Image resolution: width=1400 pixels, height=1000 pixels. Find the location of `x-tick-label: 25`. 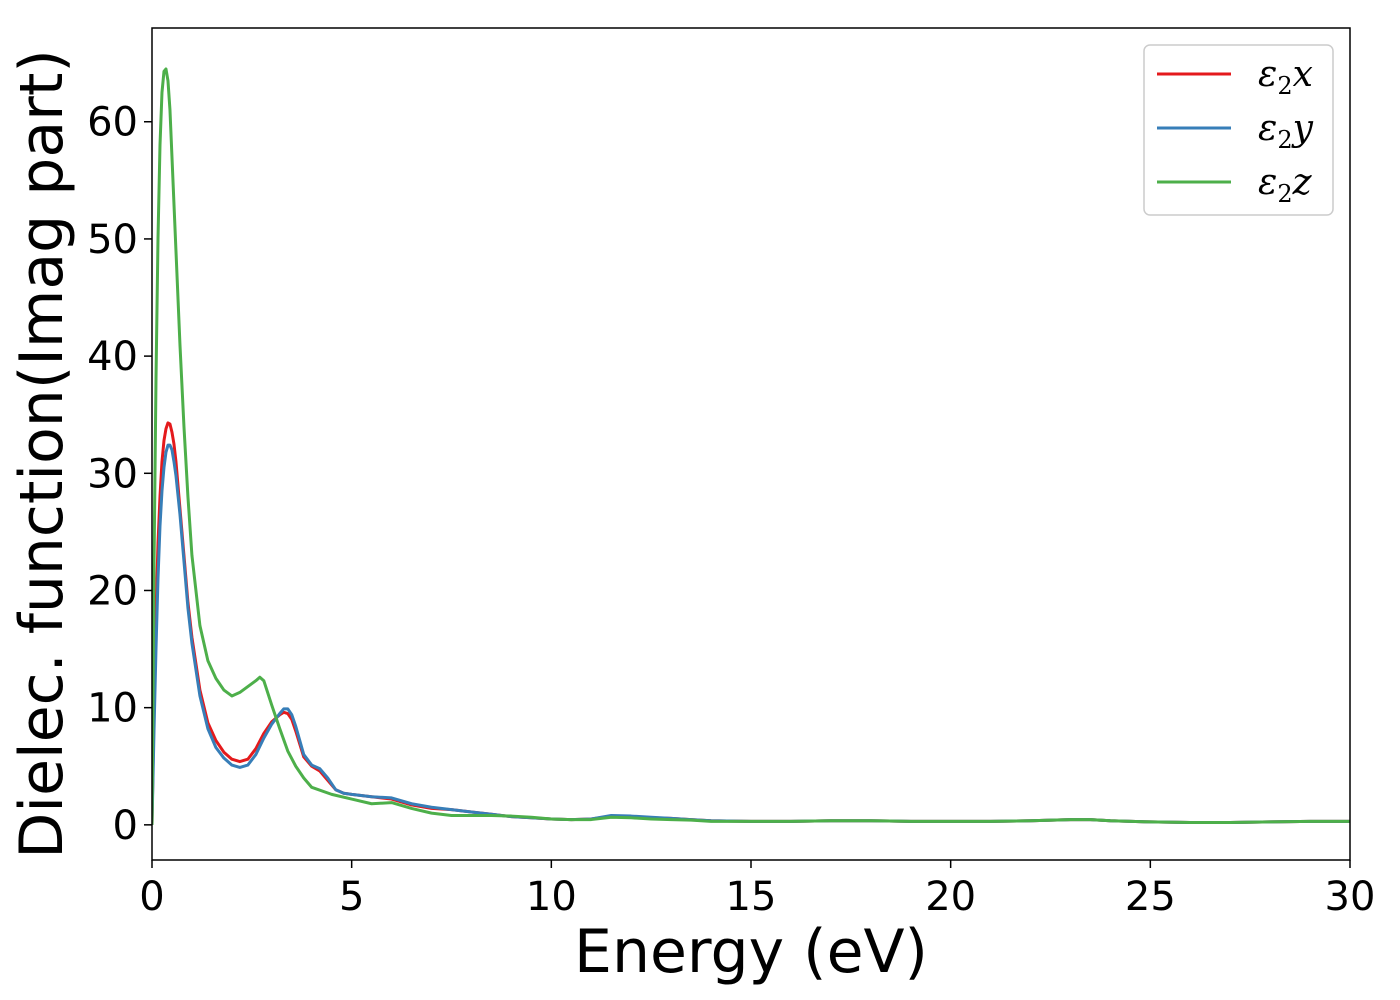

x-tick-label: 25 is located at coordinates (1150, 897).